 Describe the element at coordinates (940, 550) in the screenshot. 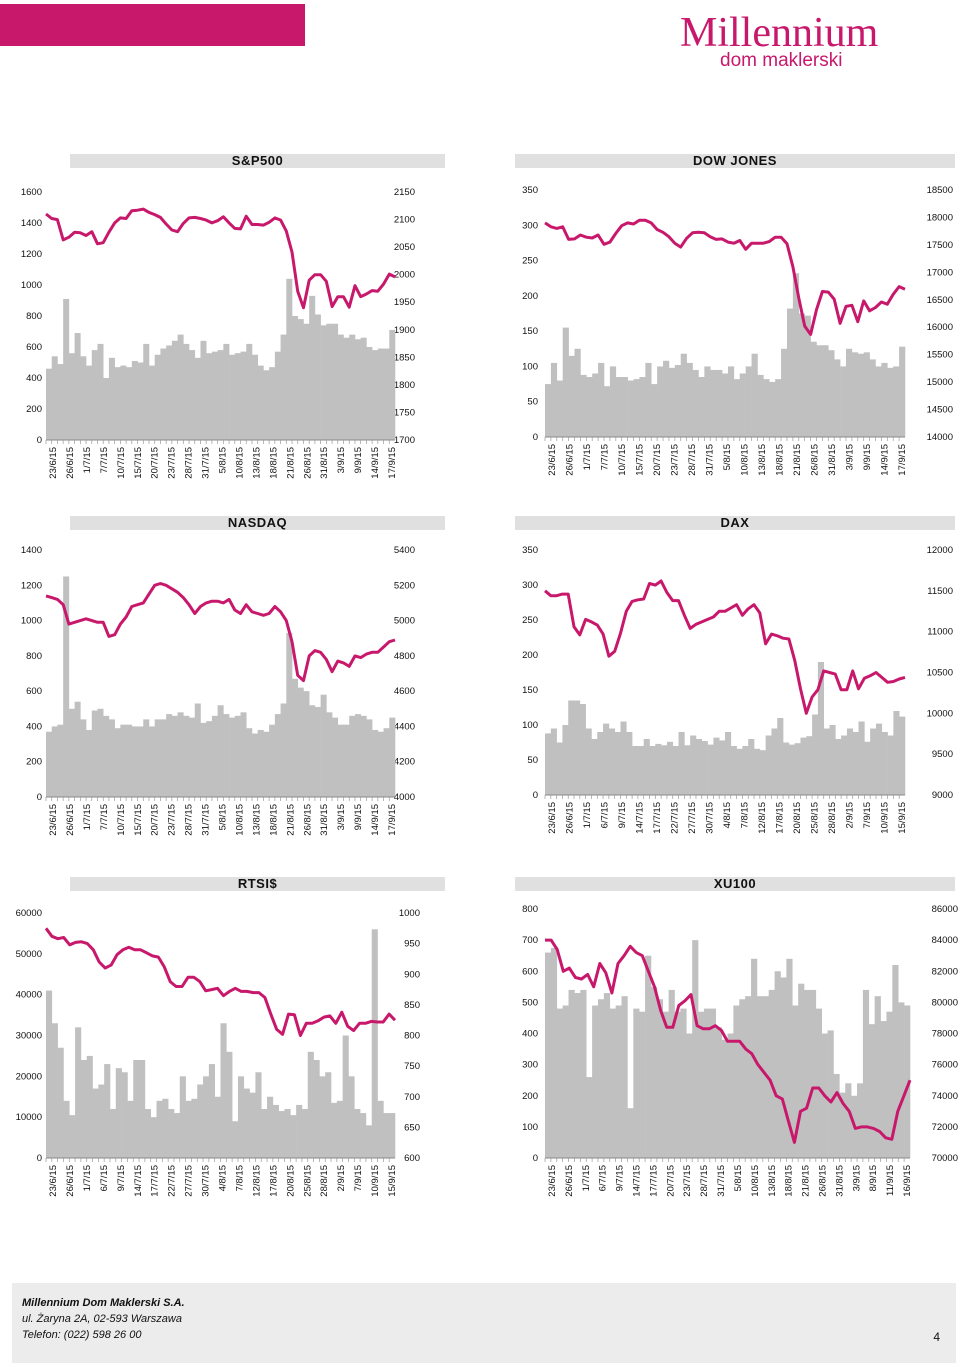

I see `right-tick-label: 12000` at that location.